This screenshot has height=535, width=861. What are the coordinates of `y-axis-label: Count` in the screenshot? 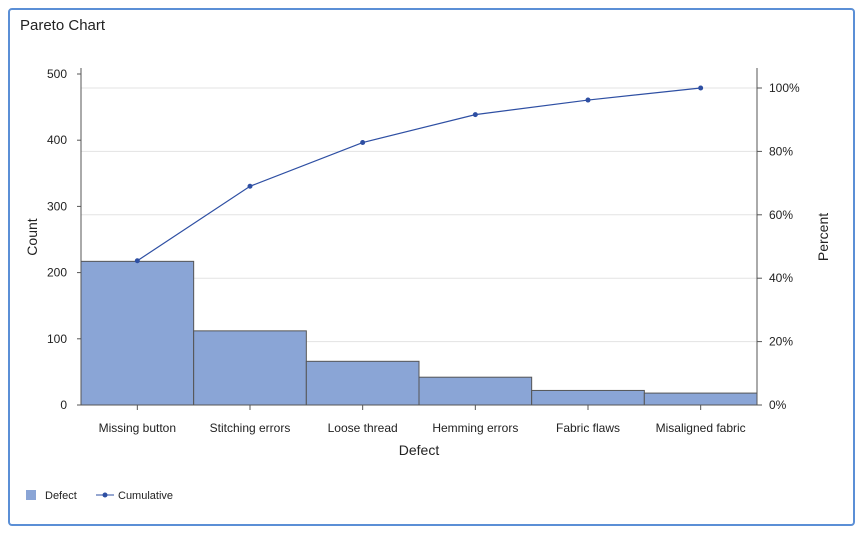 It's located at (32, 236).